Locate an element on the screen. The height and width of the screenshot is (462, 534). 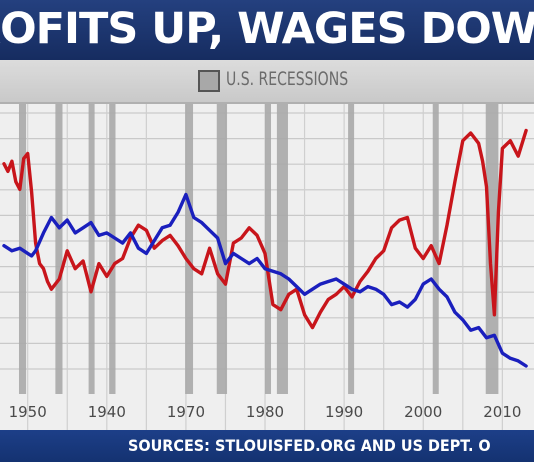
x-tick-label: 1980 is located at coordinates (265, 412).